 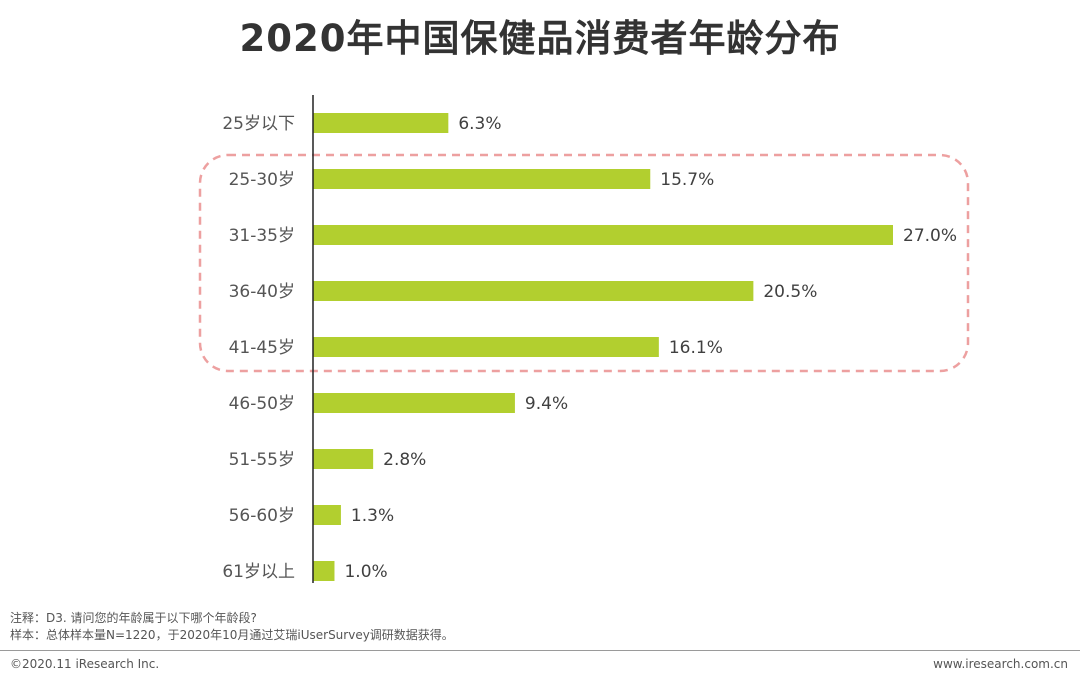 I want to click on value-label-3: 20.5%, so click(x=790, y=292).